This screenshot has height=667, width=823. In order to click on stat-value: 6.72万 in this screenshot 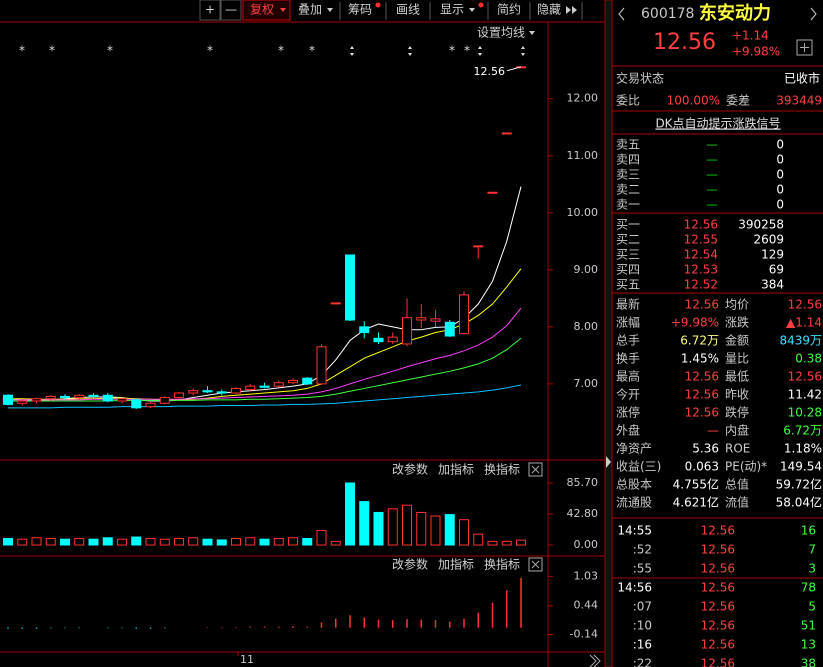, I will do `click(802, 431)`.